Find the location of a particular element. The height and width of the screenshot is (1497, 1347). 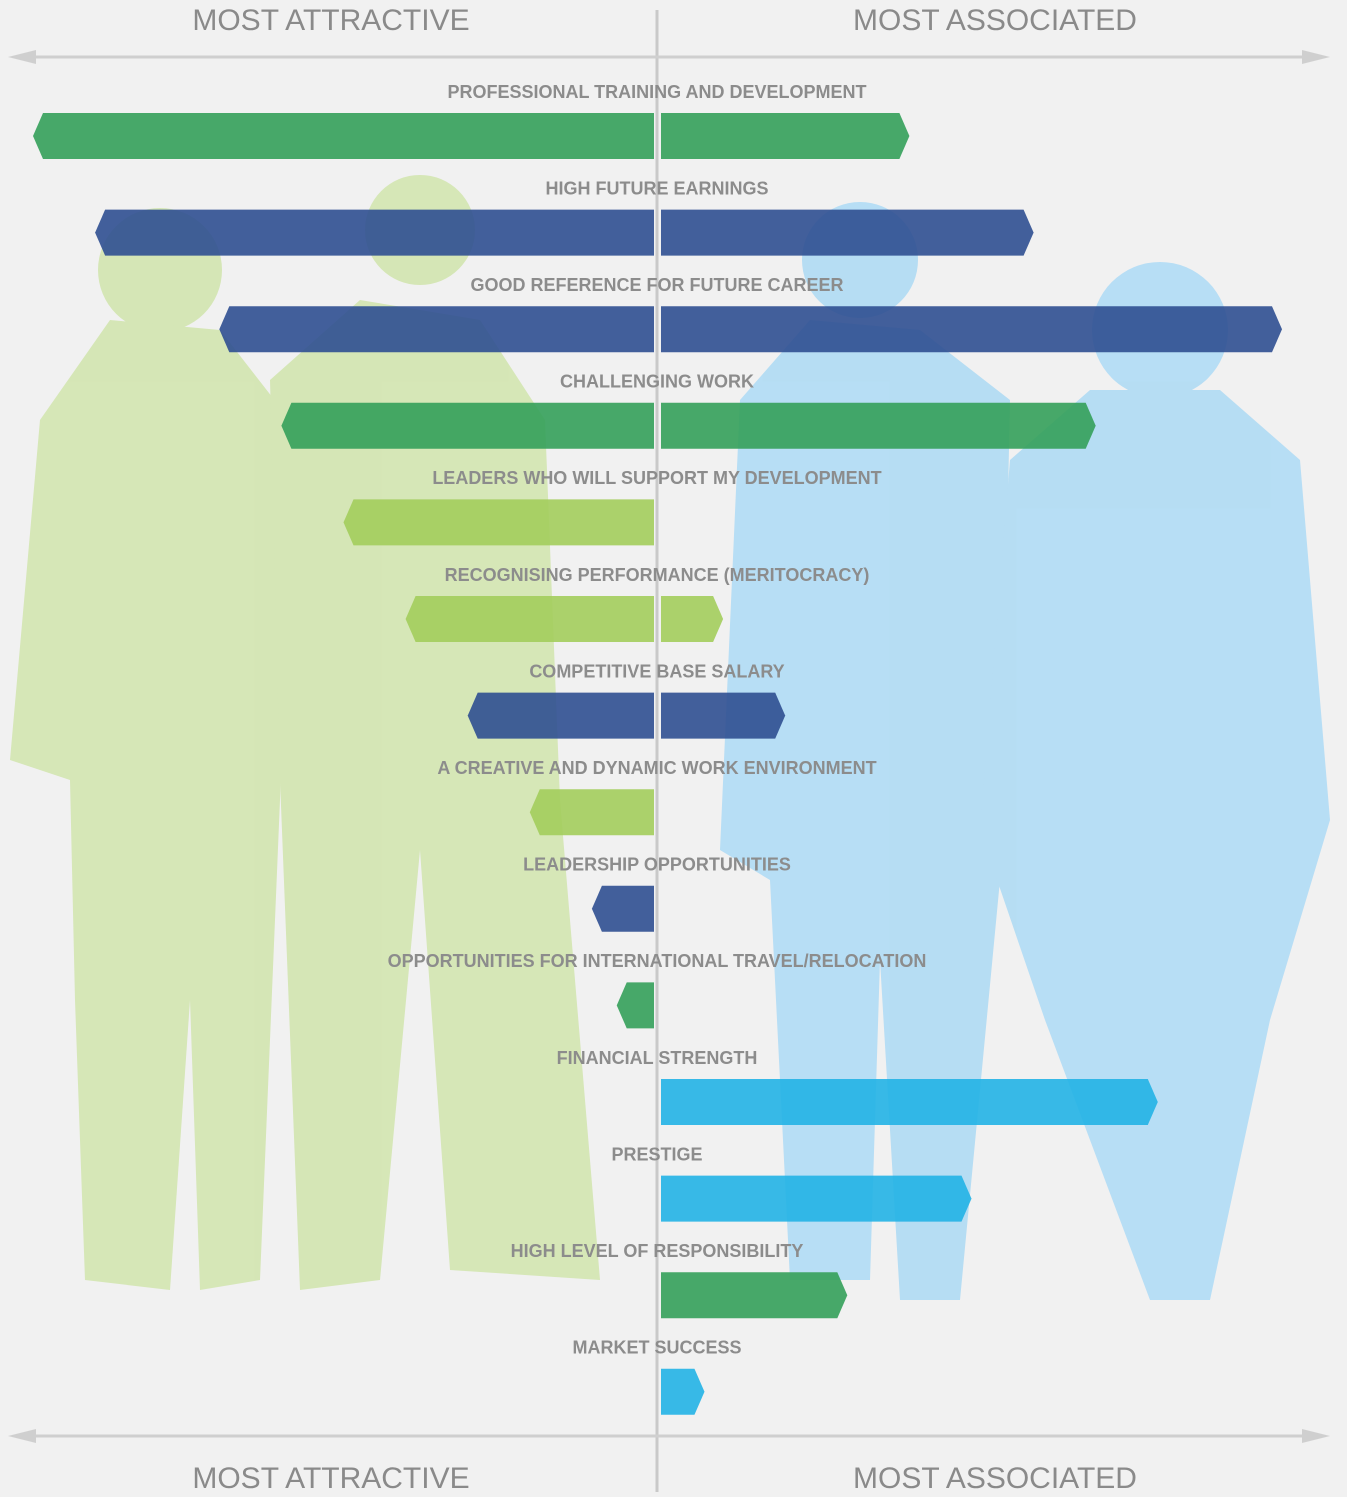

category-label: PROFESSIONAL TRAINING AND DEVELOPMENT is located at coordinates (656, 92).